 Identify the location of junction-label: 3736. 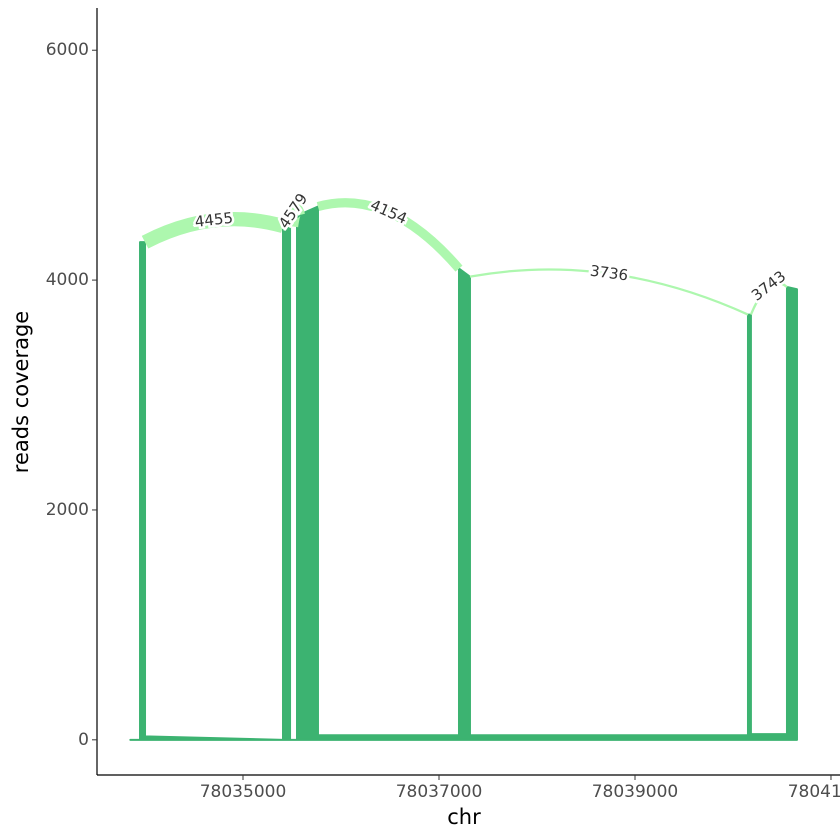
(609, 273).